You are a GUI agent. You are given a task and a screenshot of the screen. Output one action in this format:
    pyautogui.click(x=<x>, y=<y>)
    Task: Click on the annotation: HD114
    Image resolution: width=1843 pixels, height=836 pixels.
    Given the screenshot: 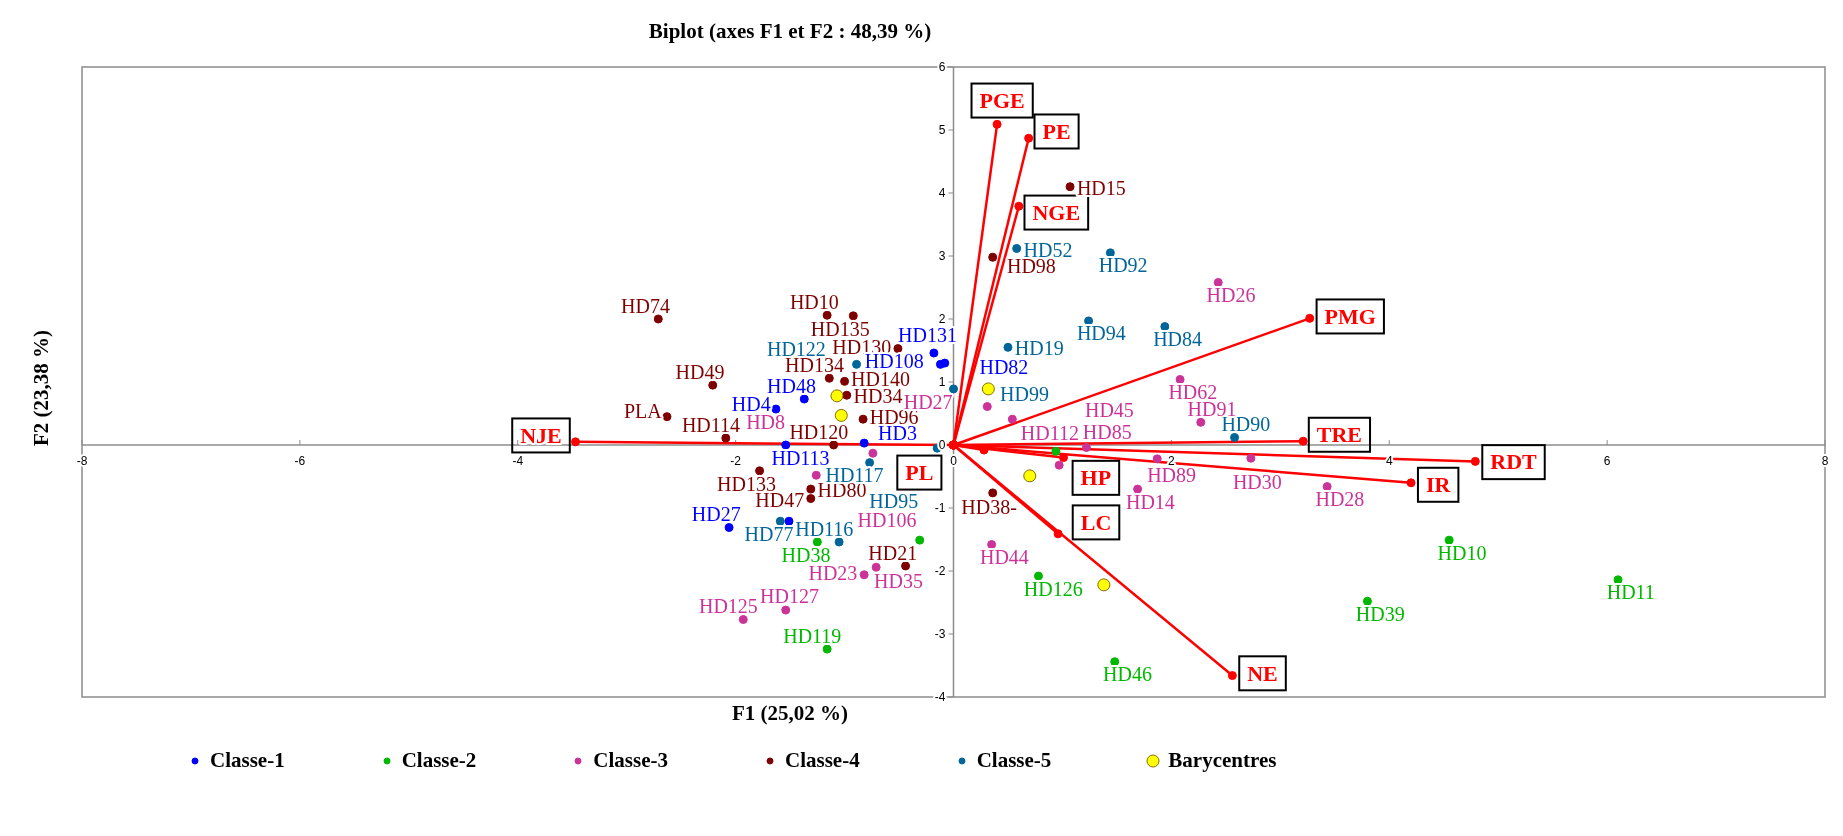 What is the action you would take?
    pyautogui.click(x=711, y=424)
    